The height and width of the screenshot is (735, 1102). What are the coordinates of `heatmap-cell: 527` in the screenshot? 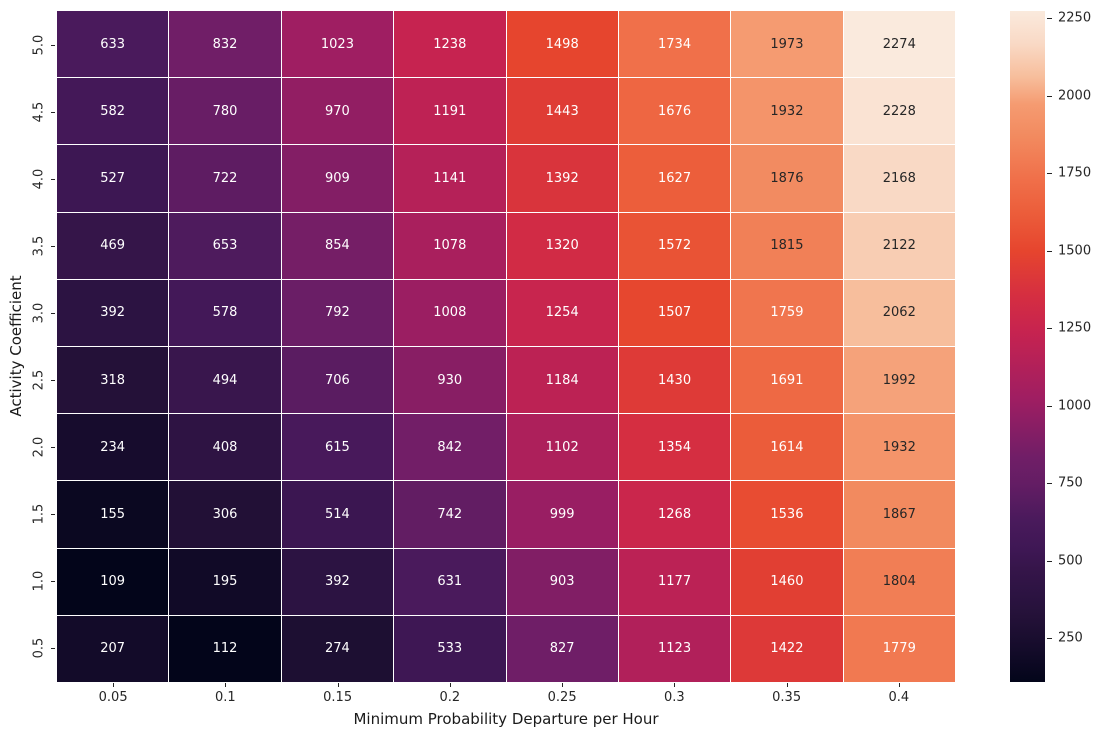 It's located at (113, 178).